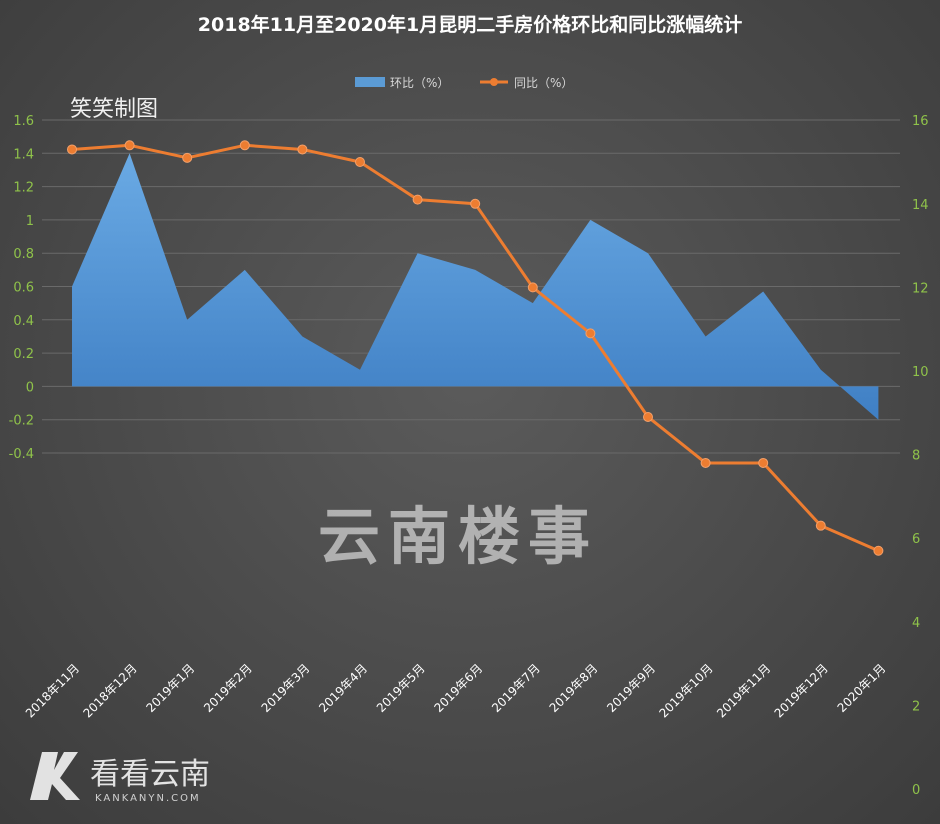 The width and height of the screenshot is (940, 824). I want to click on right-axis: 0 2 4 6 8 10 12 14 16, so click(920, 456).